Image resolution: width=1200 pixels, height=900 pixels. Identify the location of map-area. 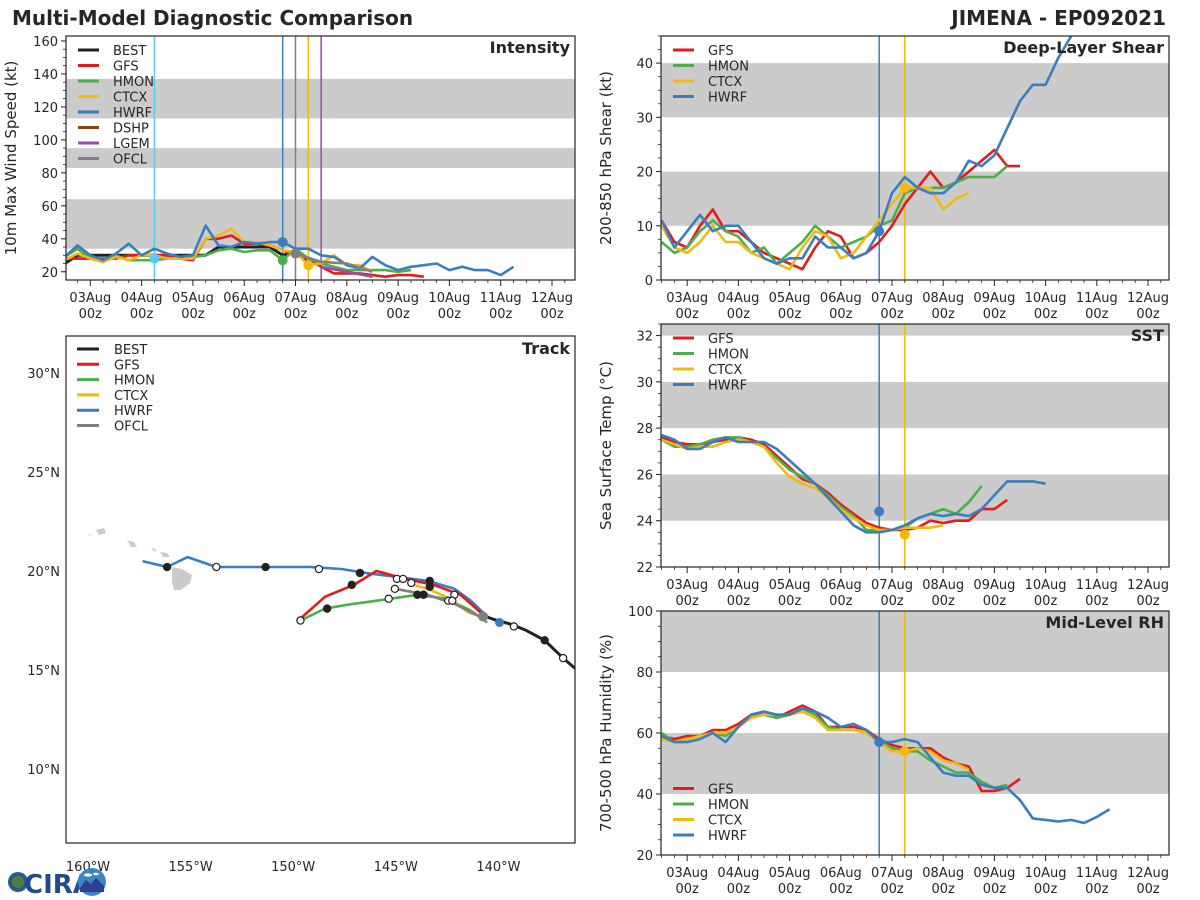
(331, 599).